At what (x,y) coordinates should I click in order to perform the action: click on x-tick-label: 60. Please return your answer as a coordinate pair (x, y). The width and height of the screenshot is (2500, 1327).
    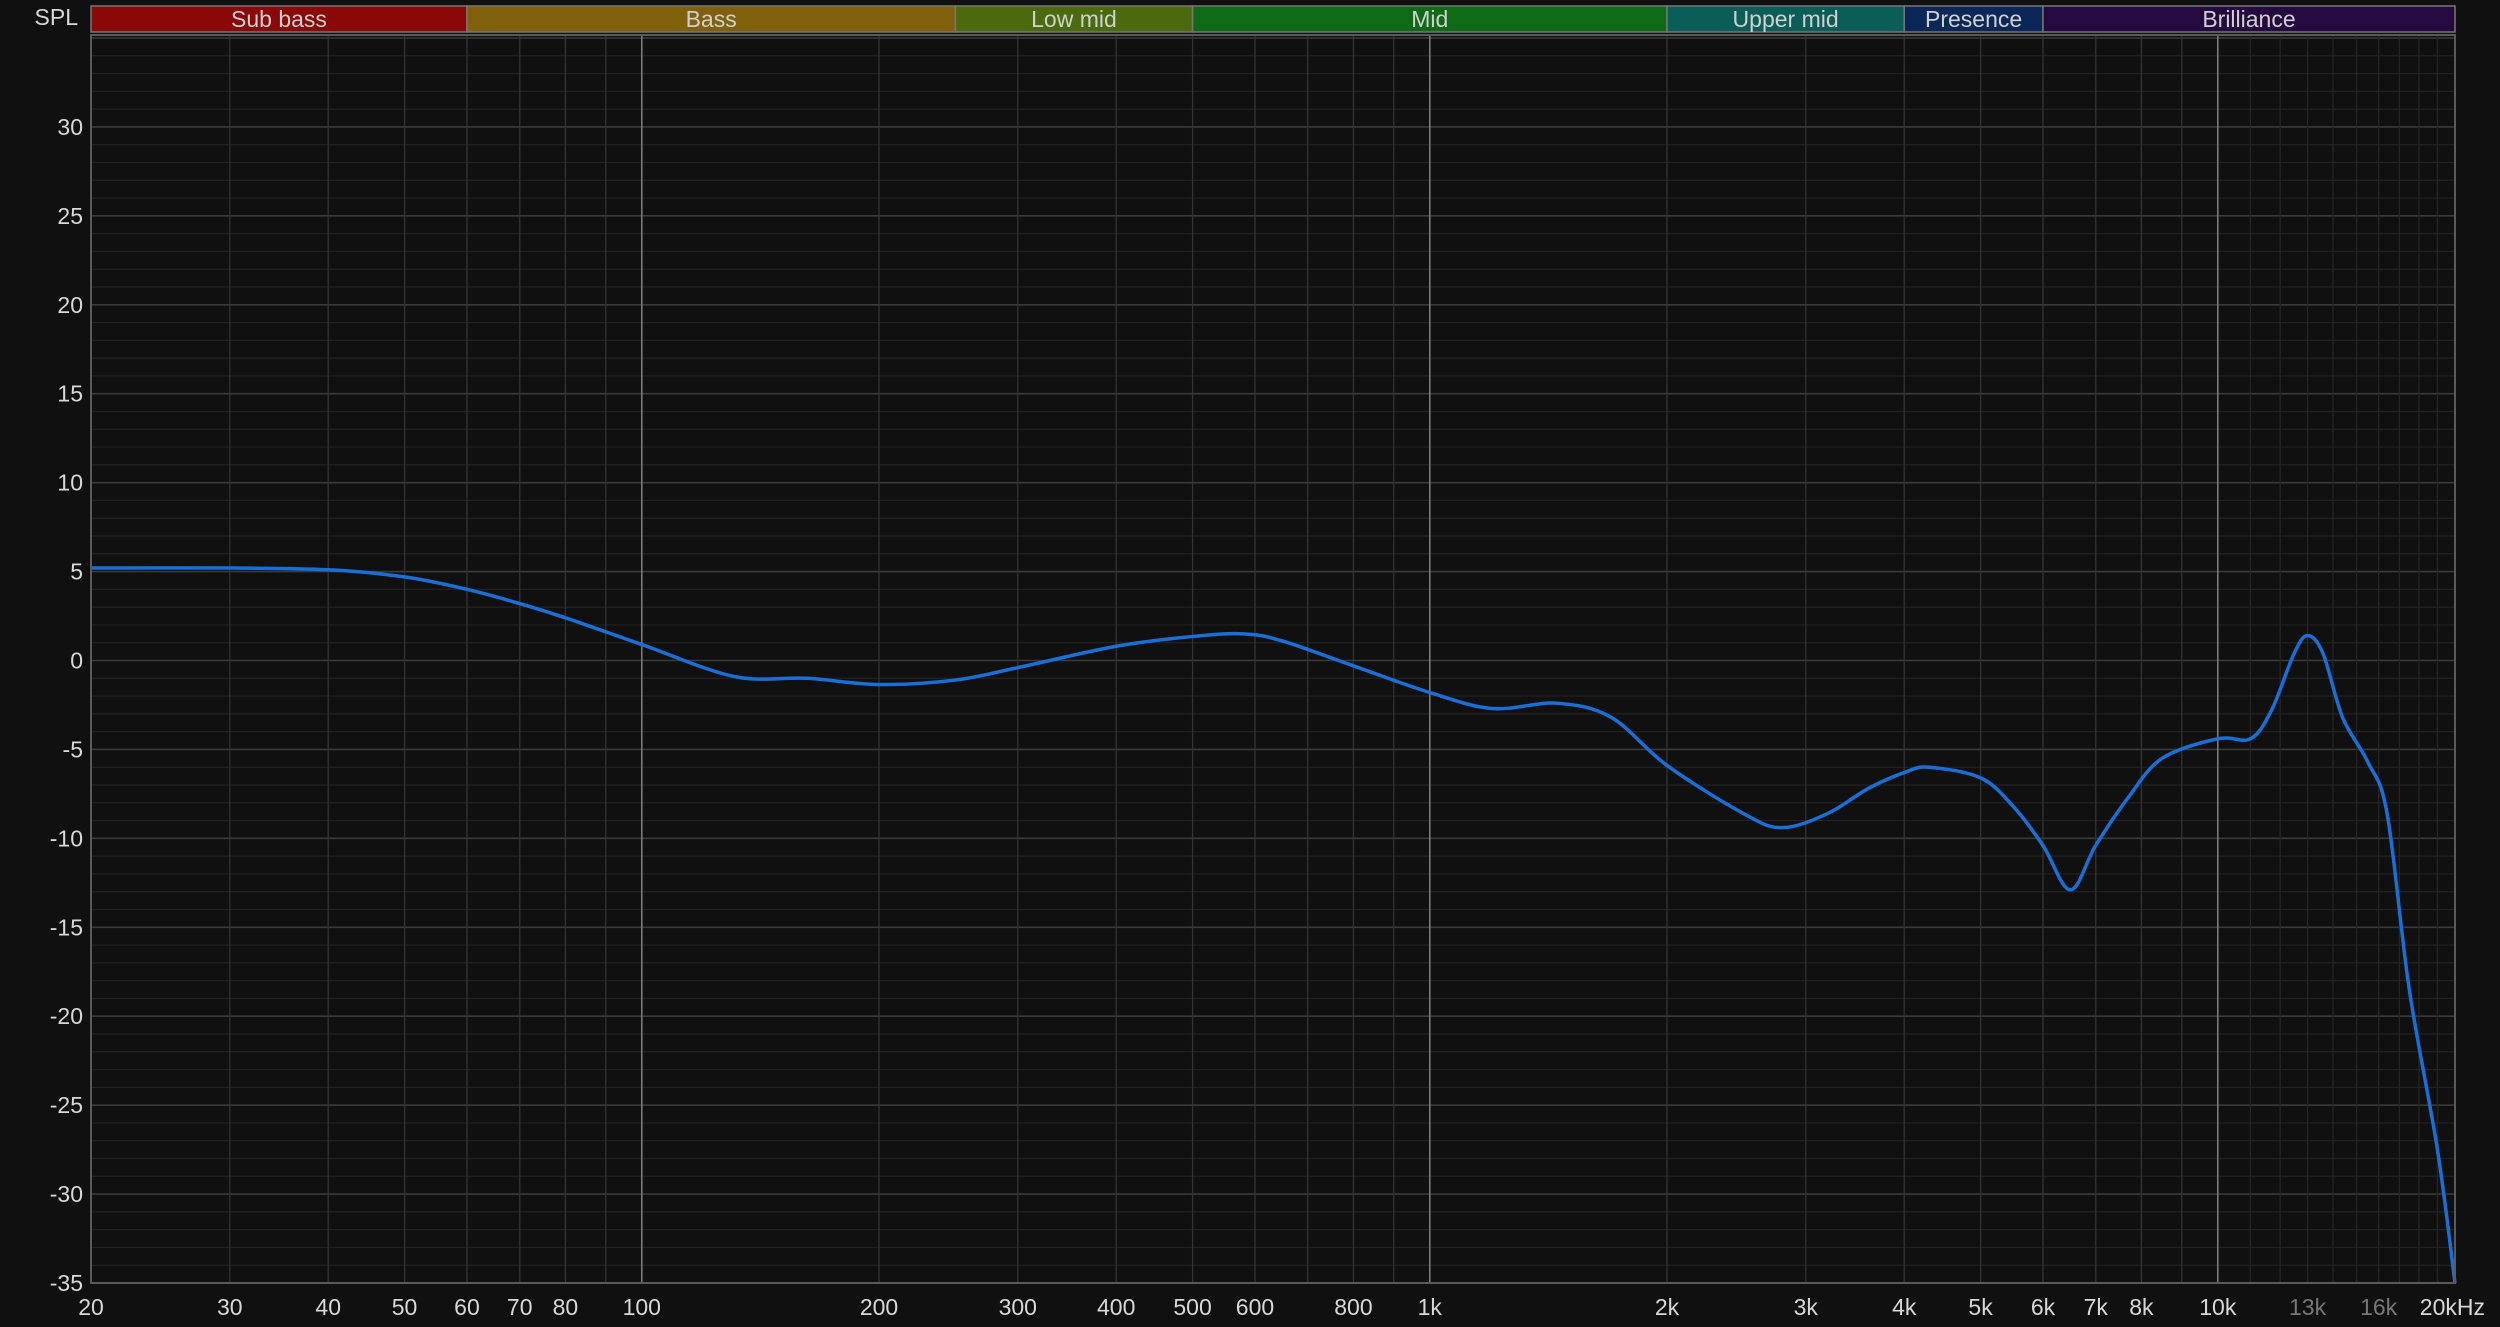
    Looking at the image, I should click on (467, 1307).